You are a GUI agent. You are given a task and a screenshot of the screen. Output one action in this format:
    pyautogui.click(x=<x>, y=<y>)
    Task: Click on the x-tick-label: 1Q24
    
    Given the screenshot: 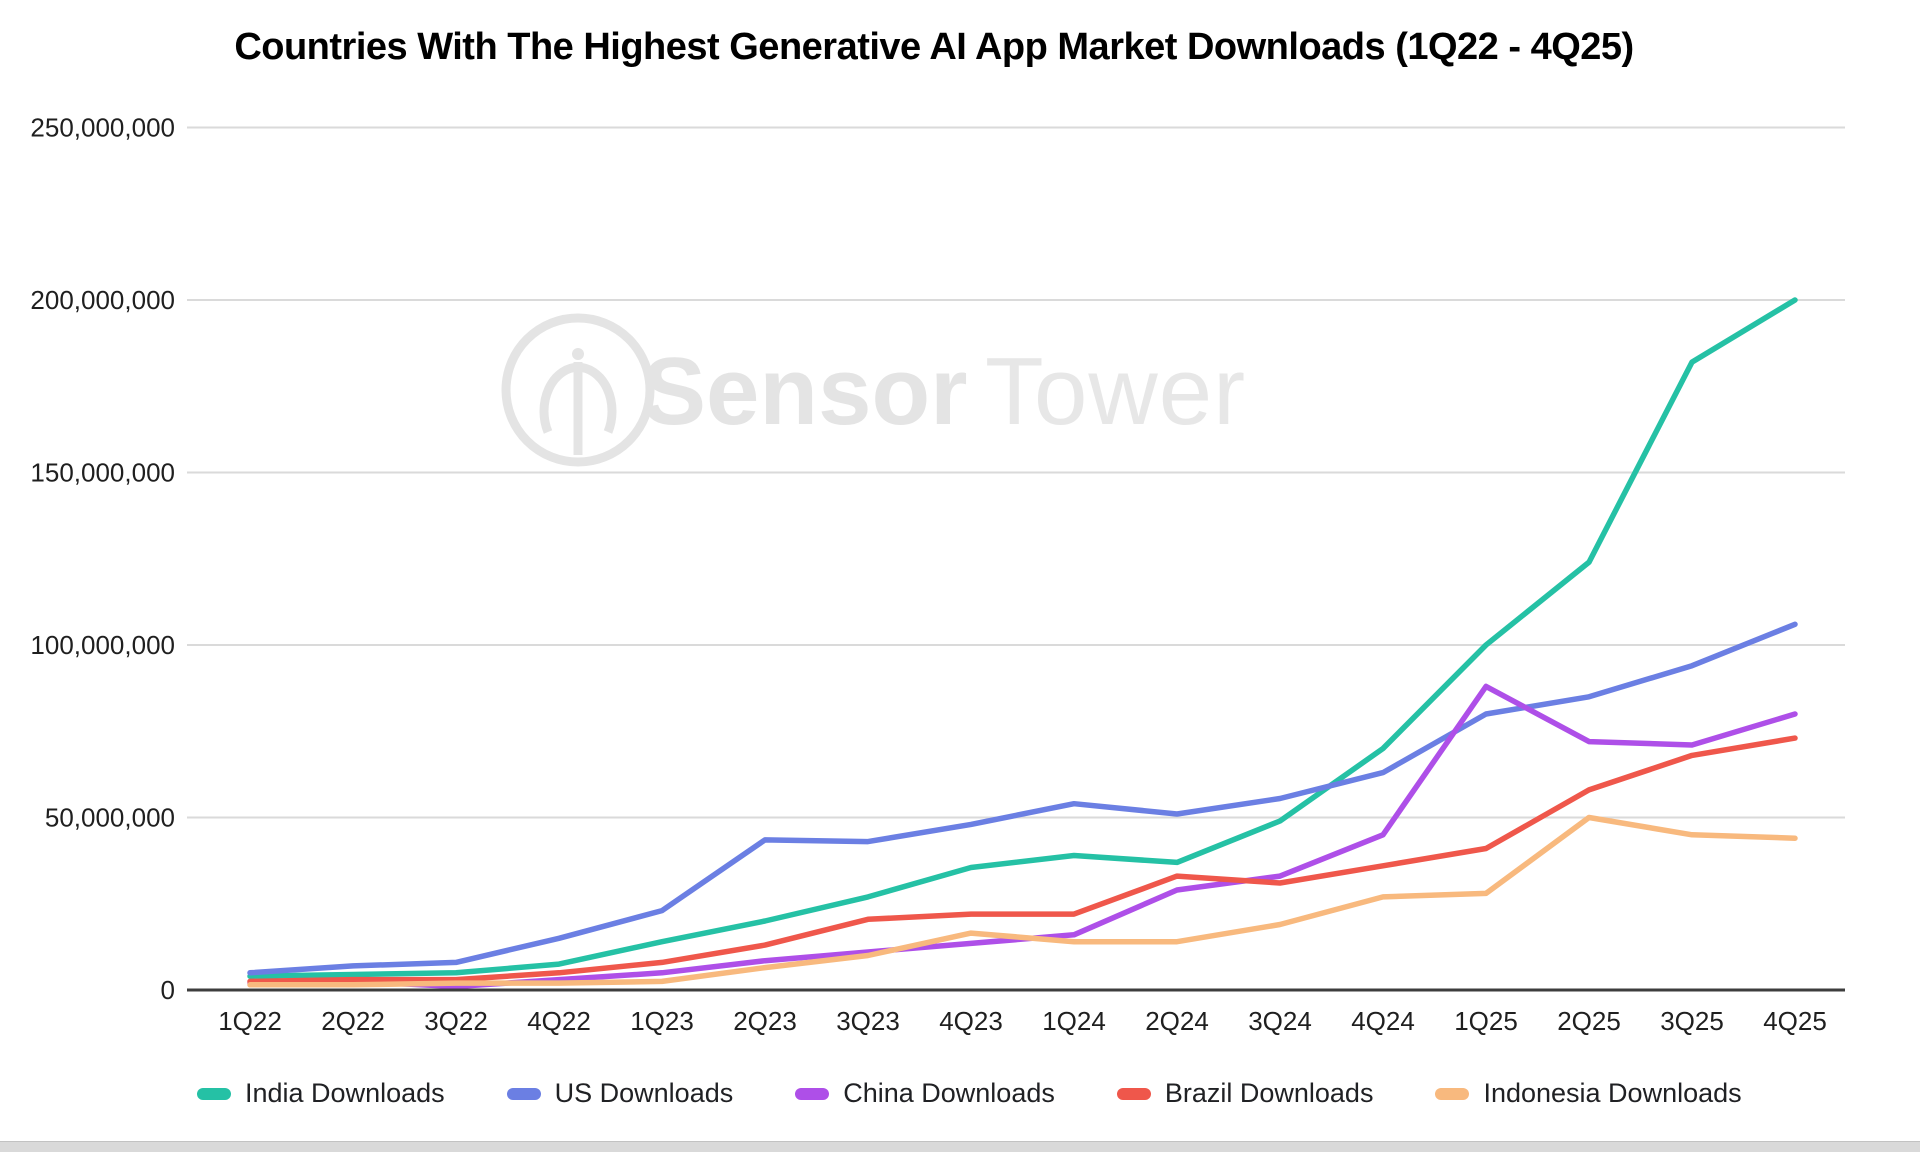 What is the action you would take?
    pyautogui.click(x=1074, y=1021)
    